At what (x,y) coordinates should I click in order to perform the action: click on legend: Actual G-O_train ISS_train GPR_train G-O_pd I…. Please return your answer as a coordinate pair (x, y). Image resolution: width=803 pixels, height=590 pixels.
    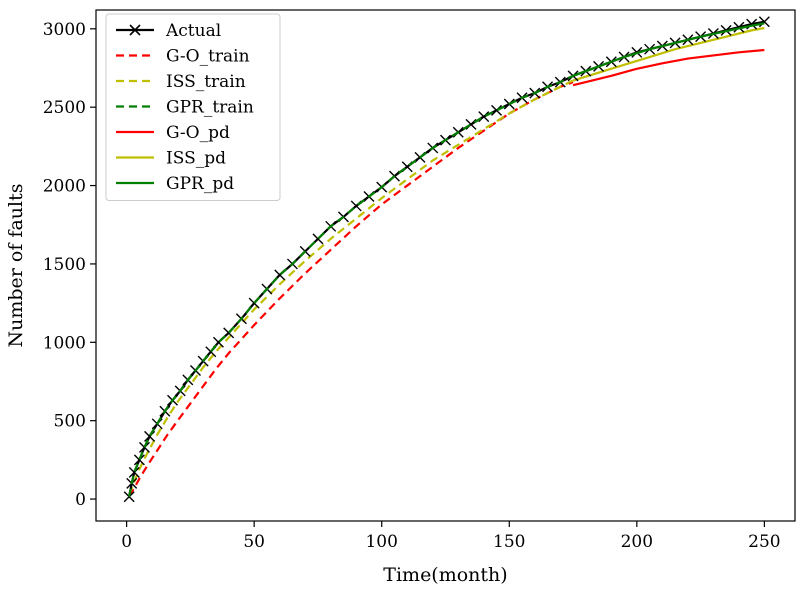
    Looking at the image, I should click on (193, 107).